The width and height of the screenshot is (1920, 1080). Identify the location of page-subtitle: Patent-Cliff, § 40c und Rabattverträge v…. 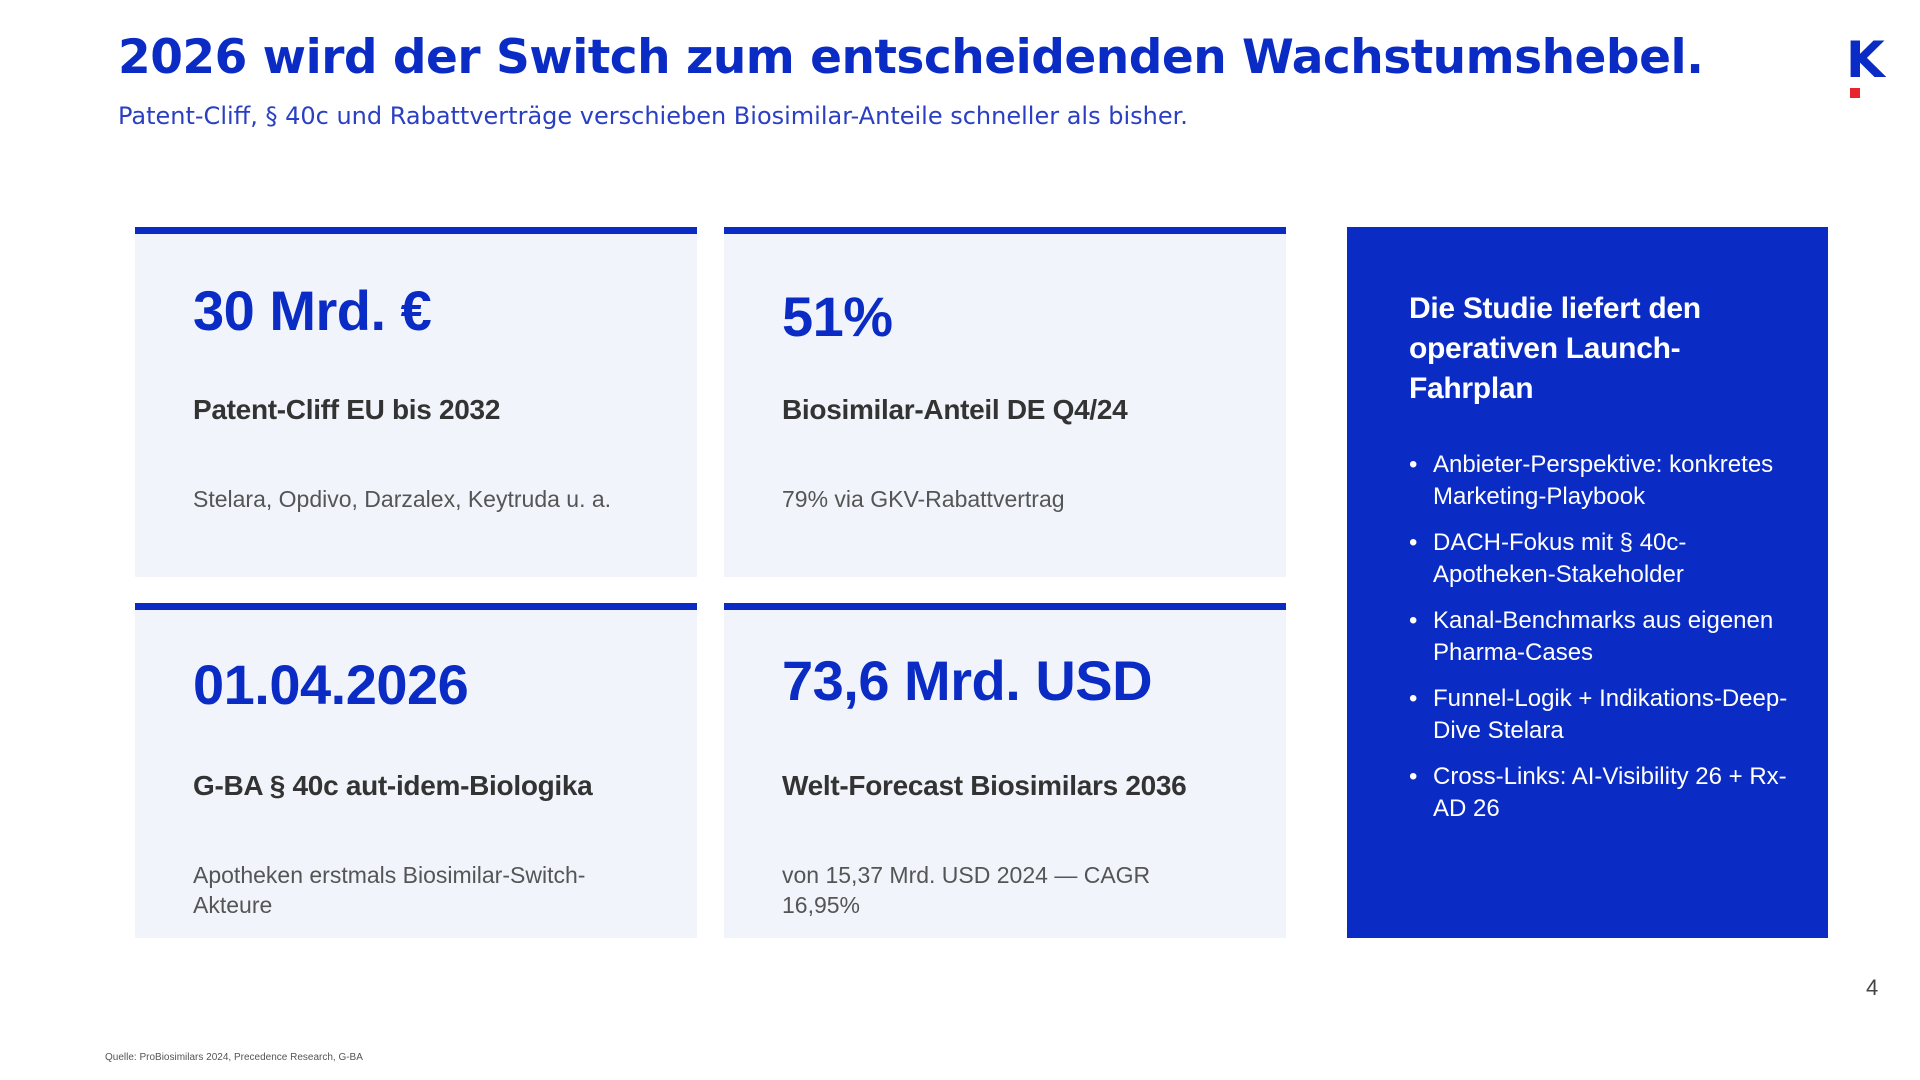
(653, 116).